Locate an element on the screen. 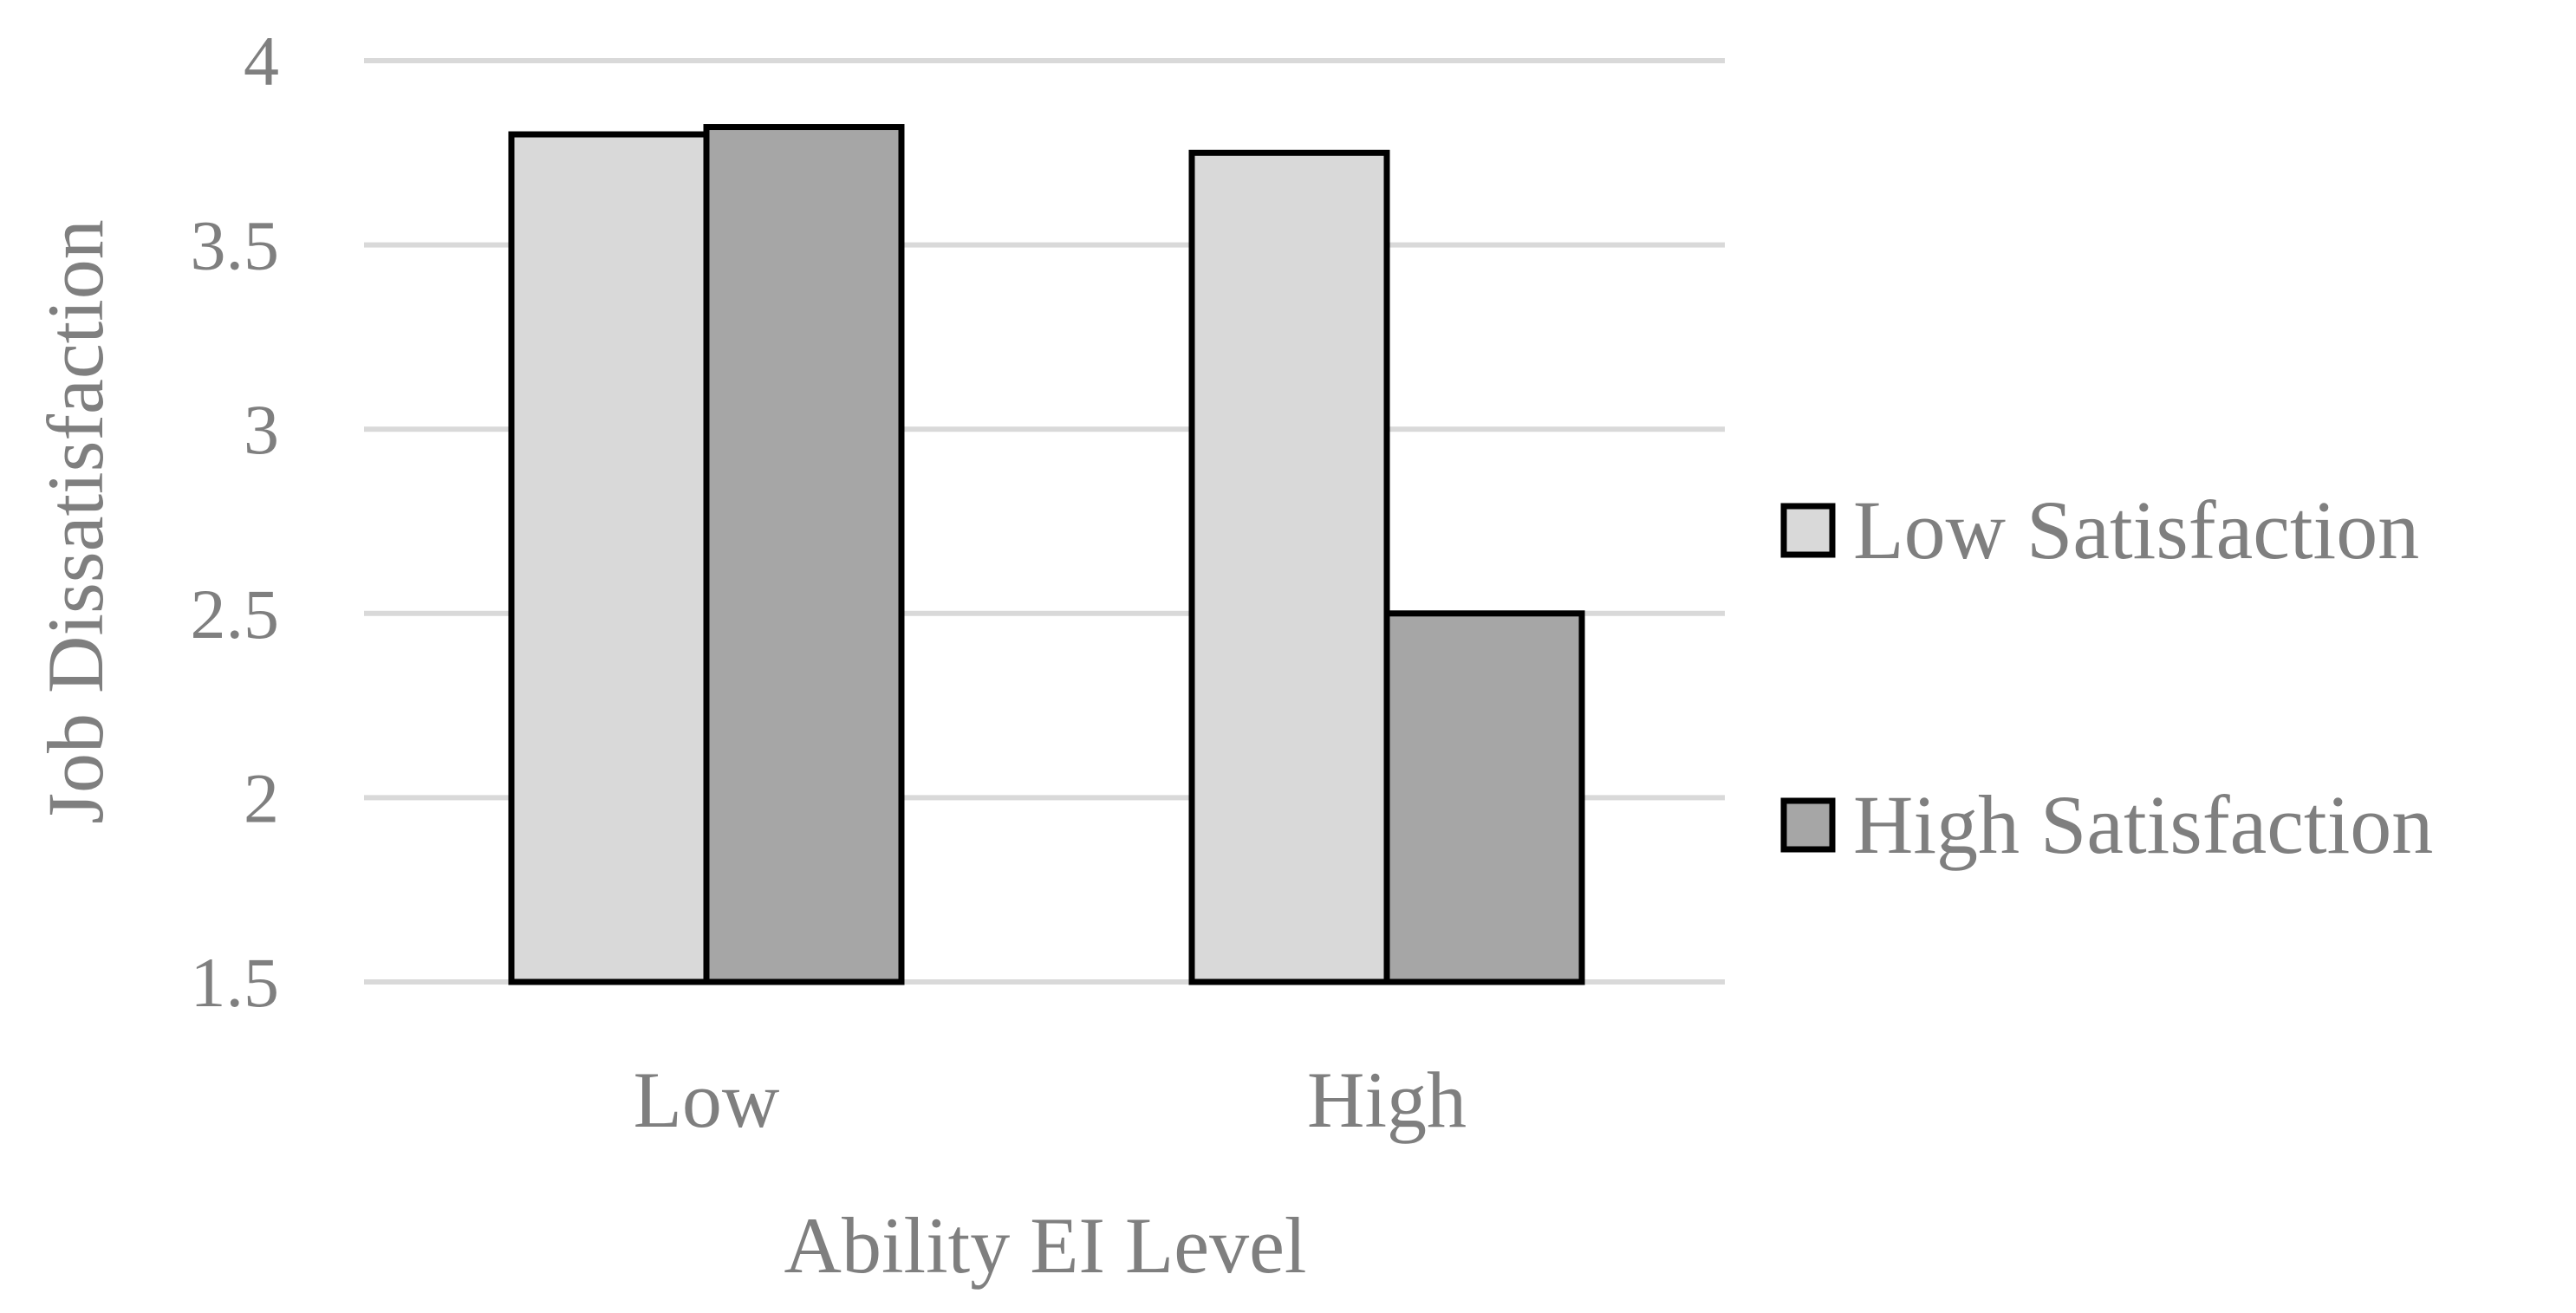 The image size is (2576, 1313). x-category-label: High is located at coordinates (1387, 1100).